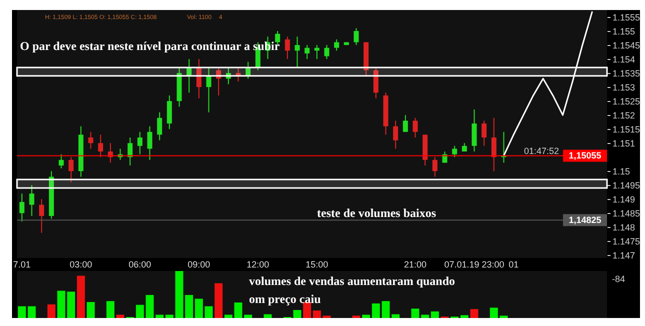 This screenshot has height=326, width=645. I want to click on y-tick-label: 1.153, so click(624, 87).